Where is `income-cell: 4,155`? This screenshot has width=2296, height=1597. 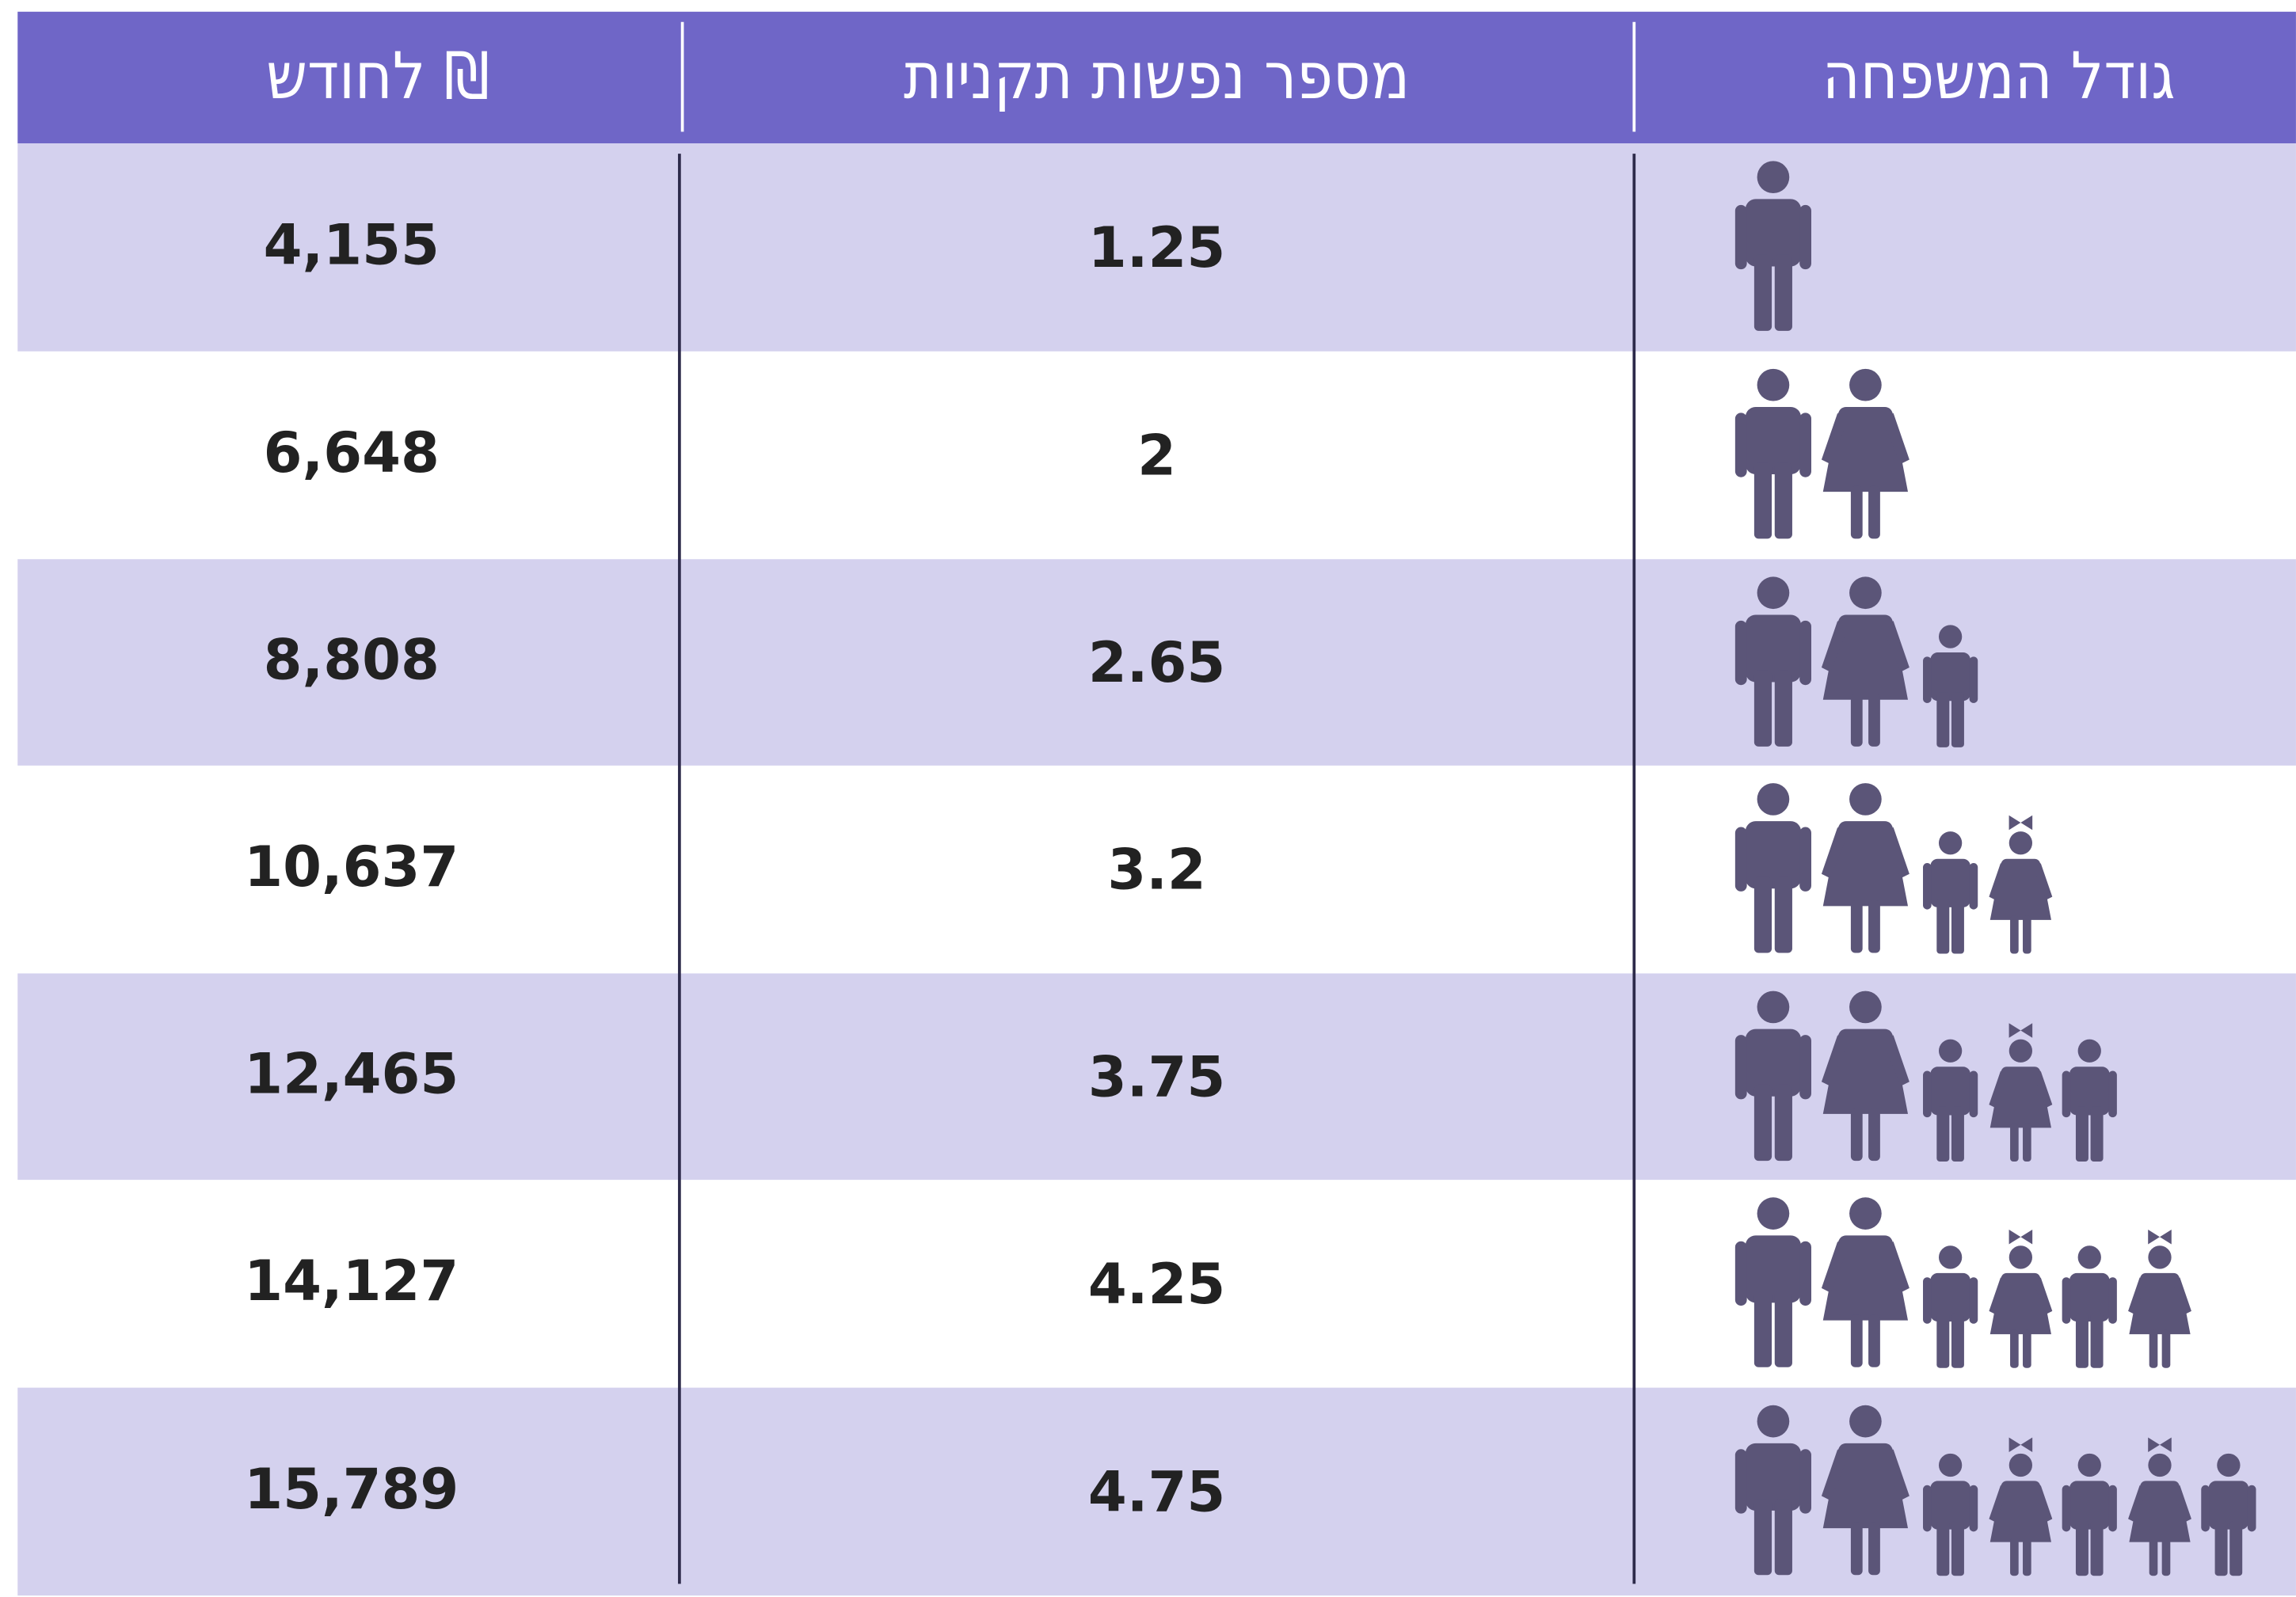
income-cell: 4,155 is located at coordinates (352, 244).